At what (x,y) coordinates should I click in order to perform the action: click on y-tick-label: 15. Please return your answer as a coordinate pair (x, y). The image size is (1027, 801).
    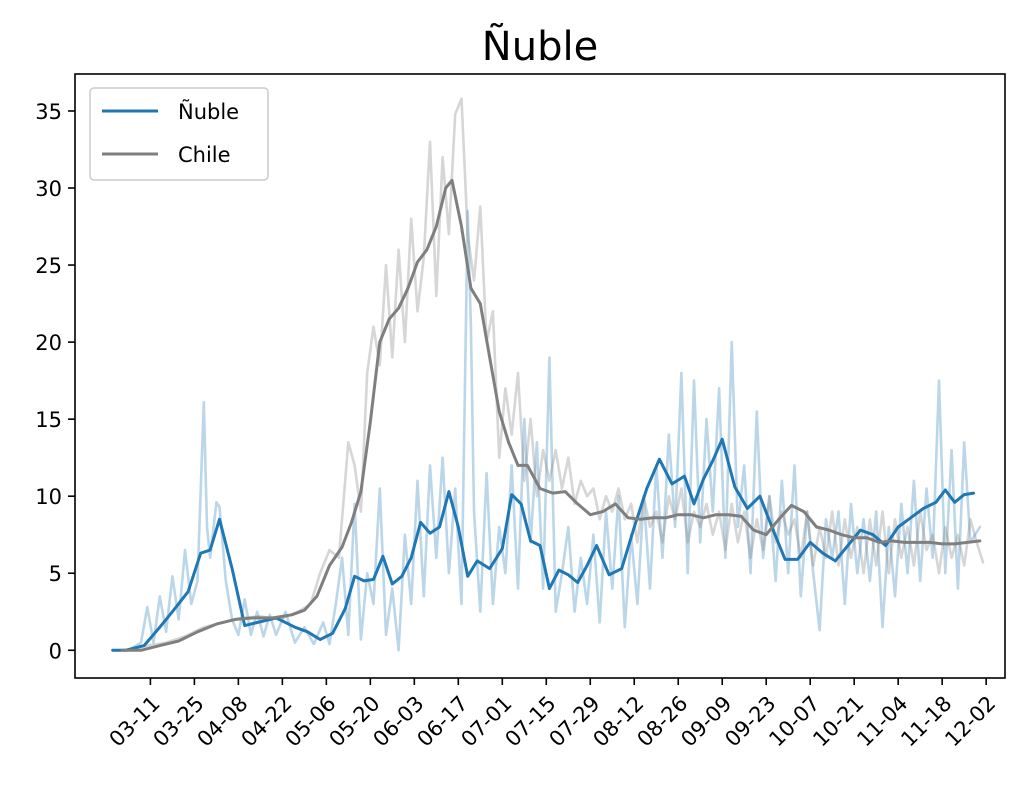
    Looking at the image, I should click on (48, 420).